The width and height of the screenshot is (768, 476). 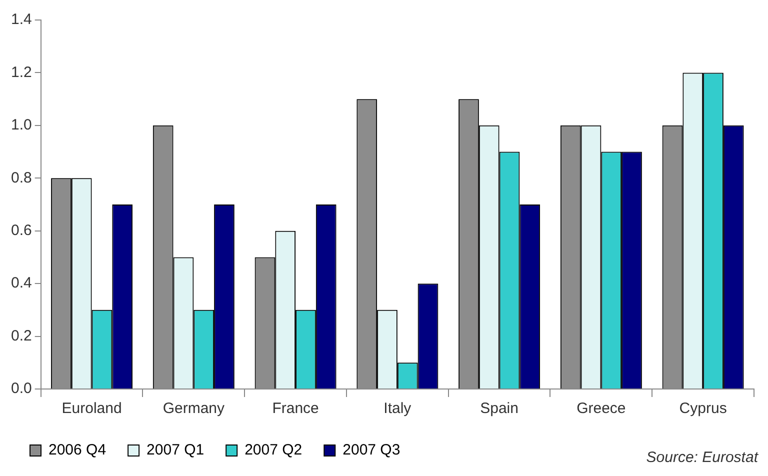 I want to click on y-tick-label: 1.4, so click(x=21, y=19).